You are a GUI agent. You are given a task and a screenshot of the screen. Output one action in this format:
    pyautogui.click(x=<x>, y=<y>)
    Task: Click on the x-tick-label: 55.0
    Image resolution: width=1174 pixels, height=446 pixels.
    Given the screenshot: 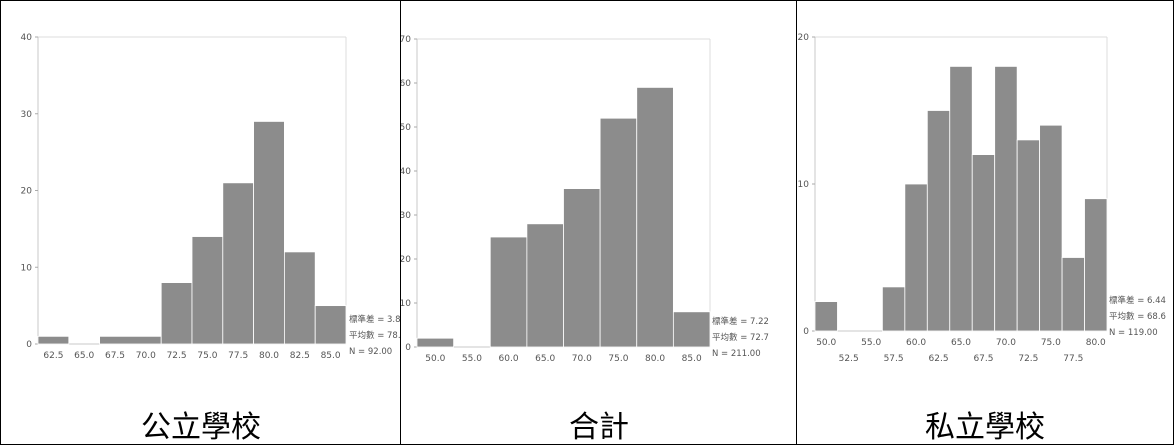 What is the action you would take?
    pyautogui.click(x=472, y=359)
    